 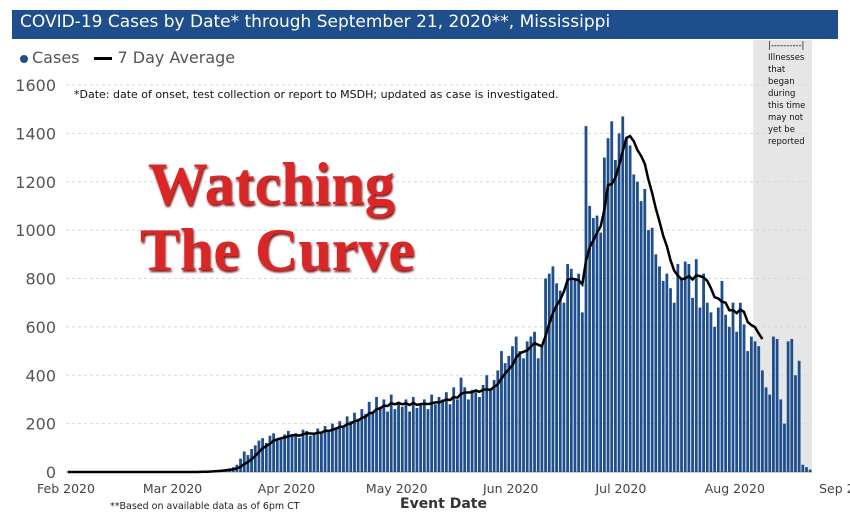 I want to click on title-bar, so click(x=425, y=24).